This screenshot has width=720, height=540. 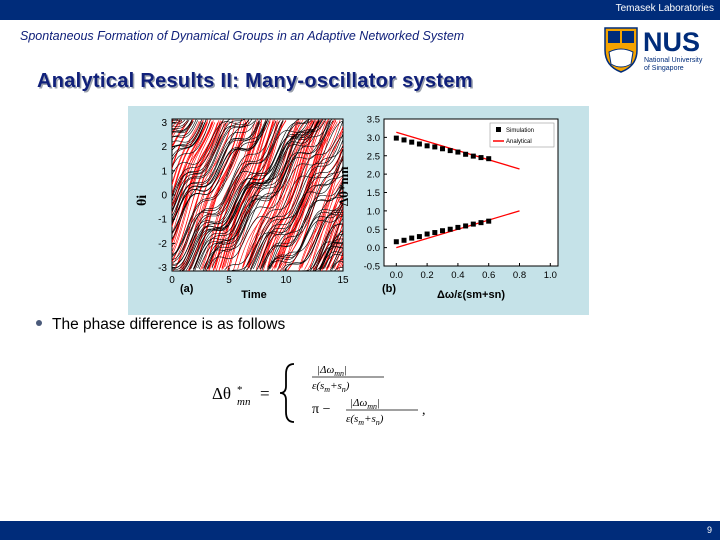 I want to click on panel-a-label: (a), so click(x=187, y=289).